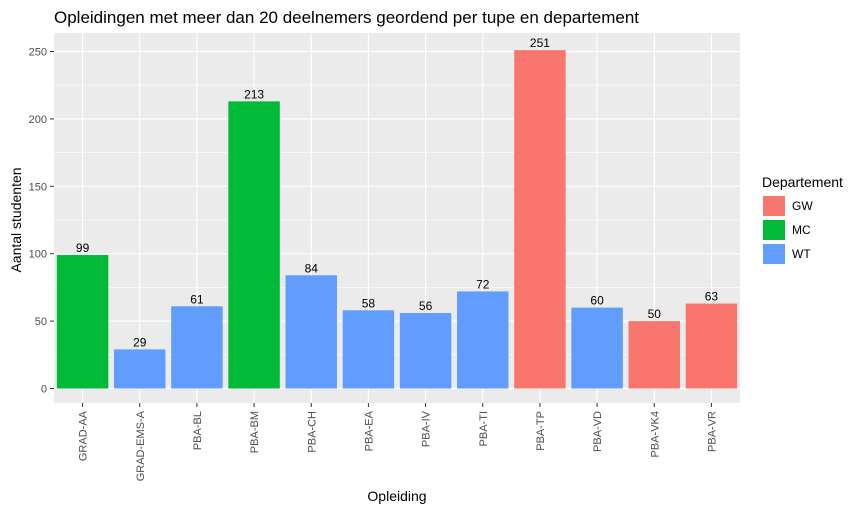 The width and height of the screenshot is (862, 512). Describe the element at coordinates (774, 206) in the screenshot. I see `legend-swatch-gw` at that location.